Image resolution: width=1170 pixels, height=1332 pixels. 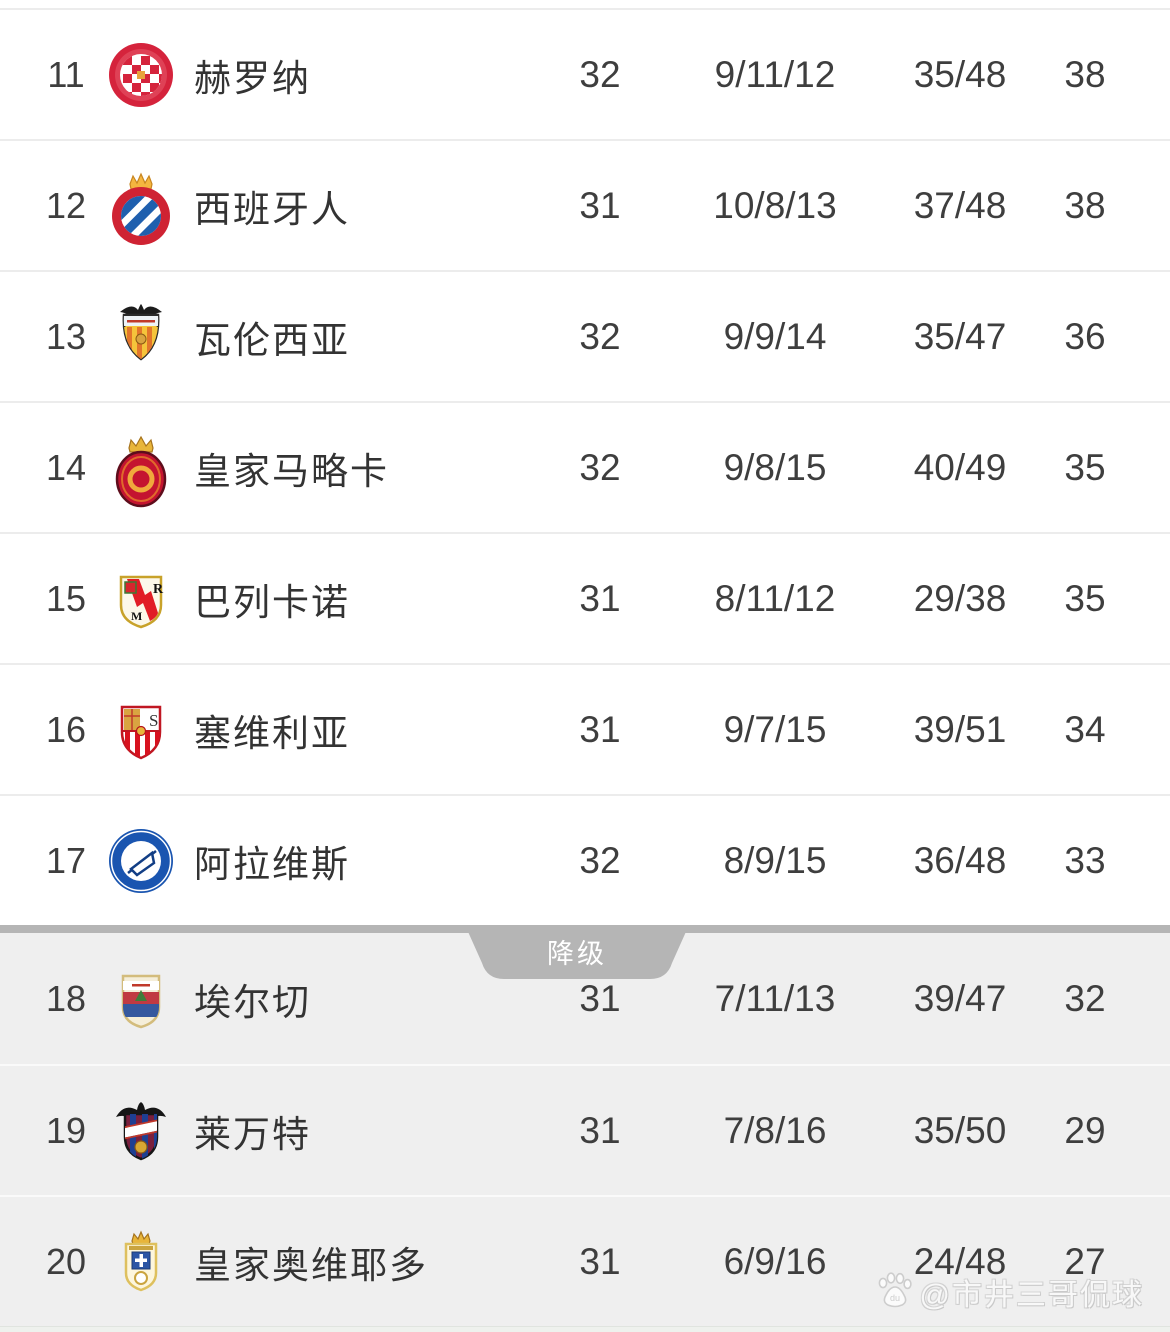 I want to click on goals-for-against: 35/47, so click(x=960, y=336).